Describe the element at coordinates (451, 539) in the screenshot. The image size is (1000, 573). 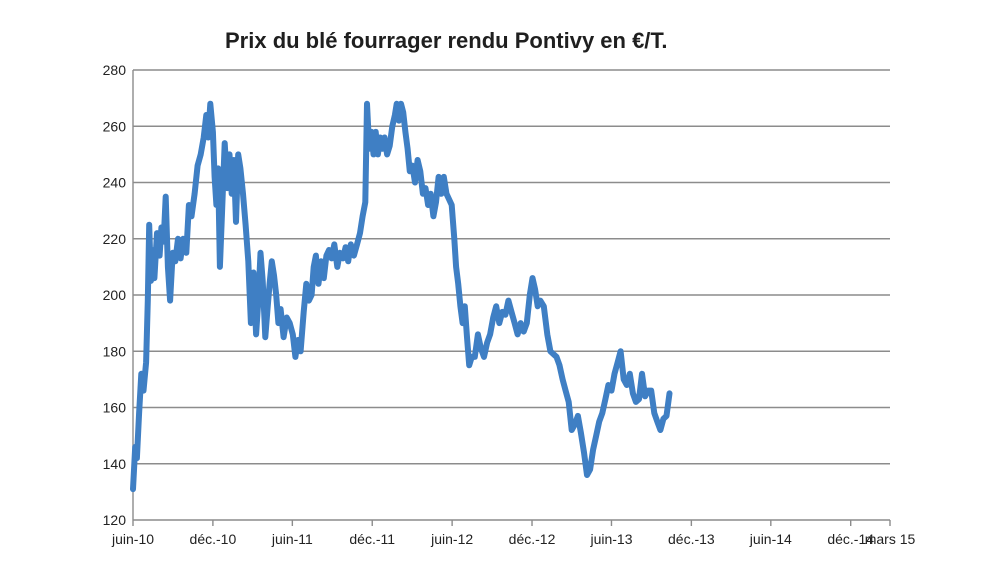
I see `x-tick-label: juin-12` at that location.